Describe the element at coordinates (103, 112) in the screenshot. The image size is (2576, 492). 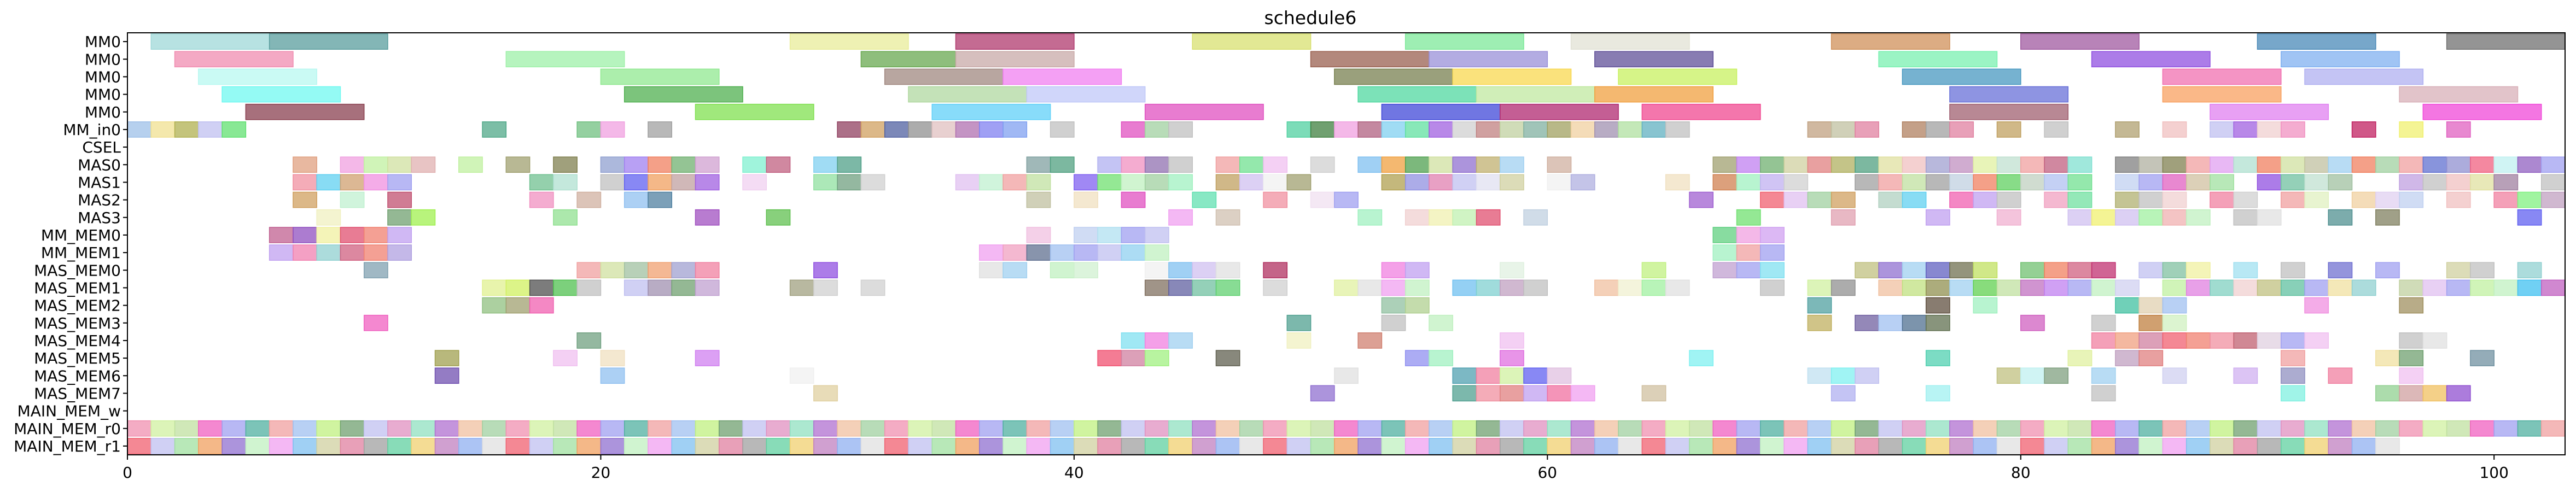
I see `y-tick-label: MM0` at that location.